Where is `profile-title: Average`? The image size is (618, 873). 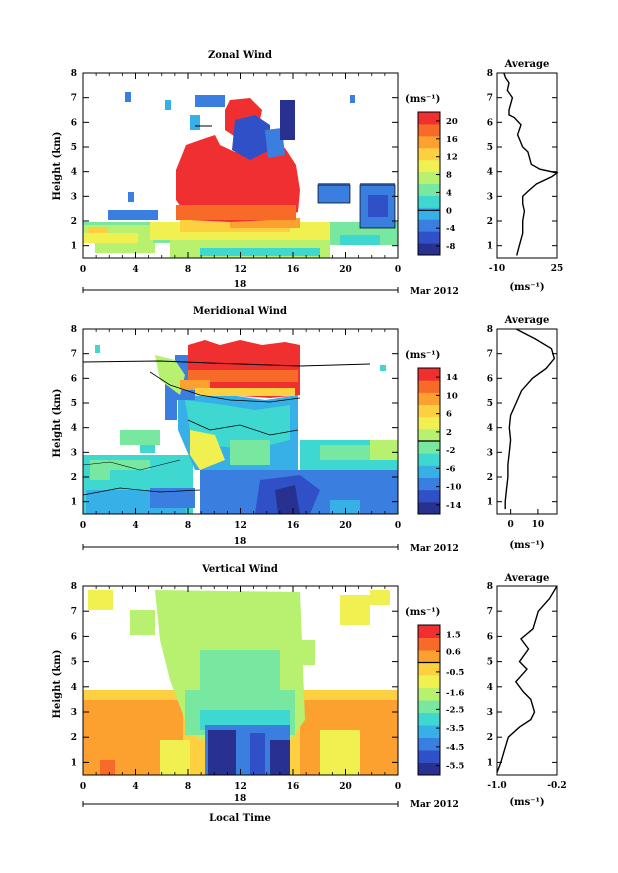
profile-title: Average is located at coordinates (527, 320).